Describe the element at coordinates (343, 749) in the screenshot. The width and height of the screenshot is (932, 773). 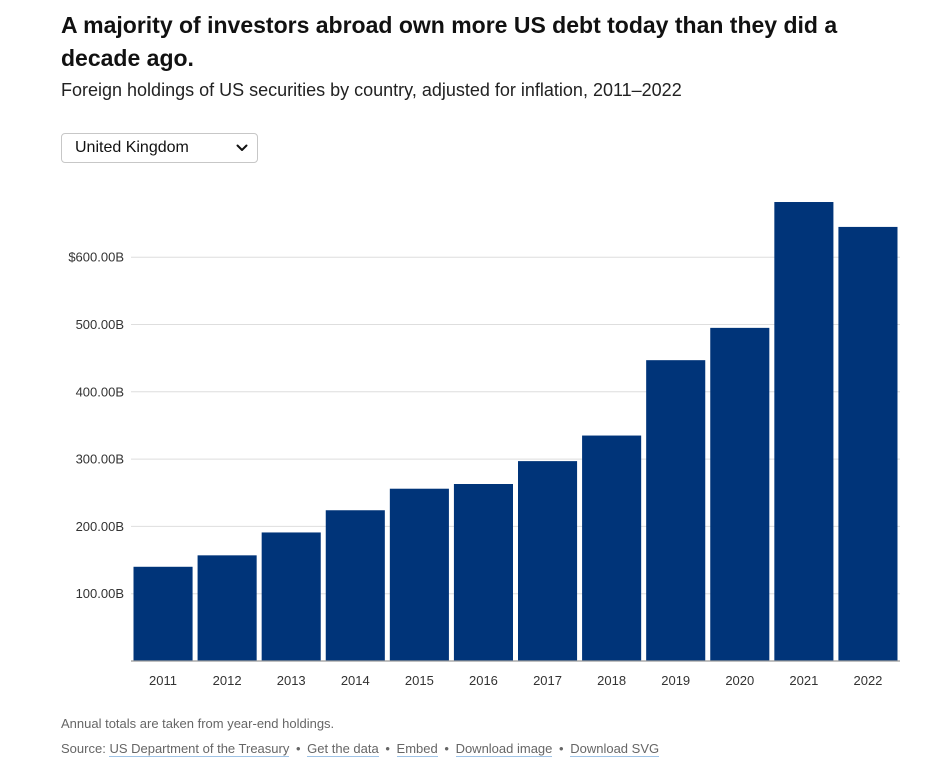
I see `get-data-link: Get the data` at that location.